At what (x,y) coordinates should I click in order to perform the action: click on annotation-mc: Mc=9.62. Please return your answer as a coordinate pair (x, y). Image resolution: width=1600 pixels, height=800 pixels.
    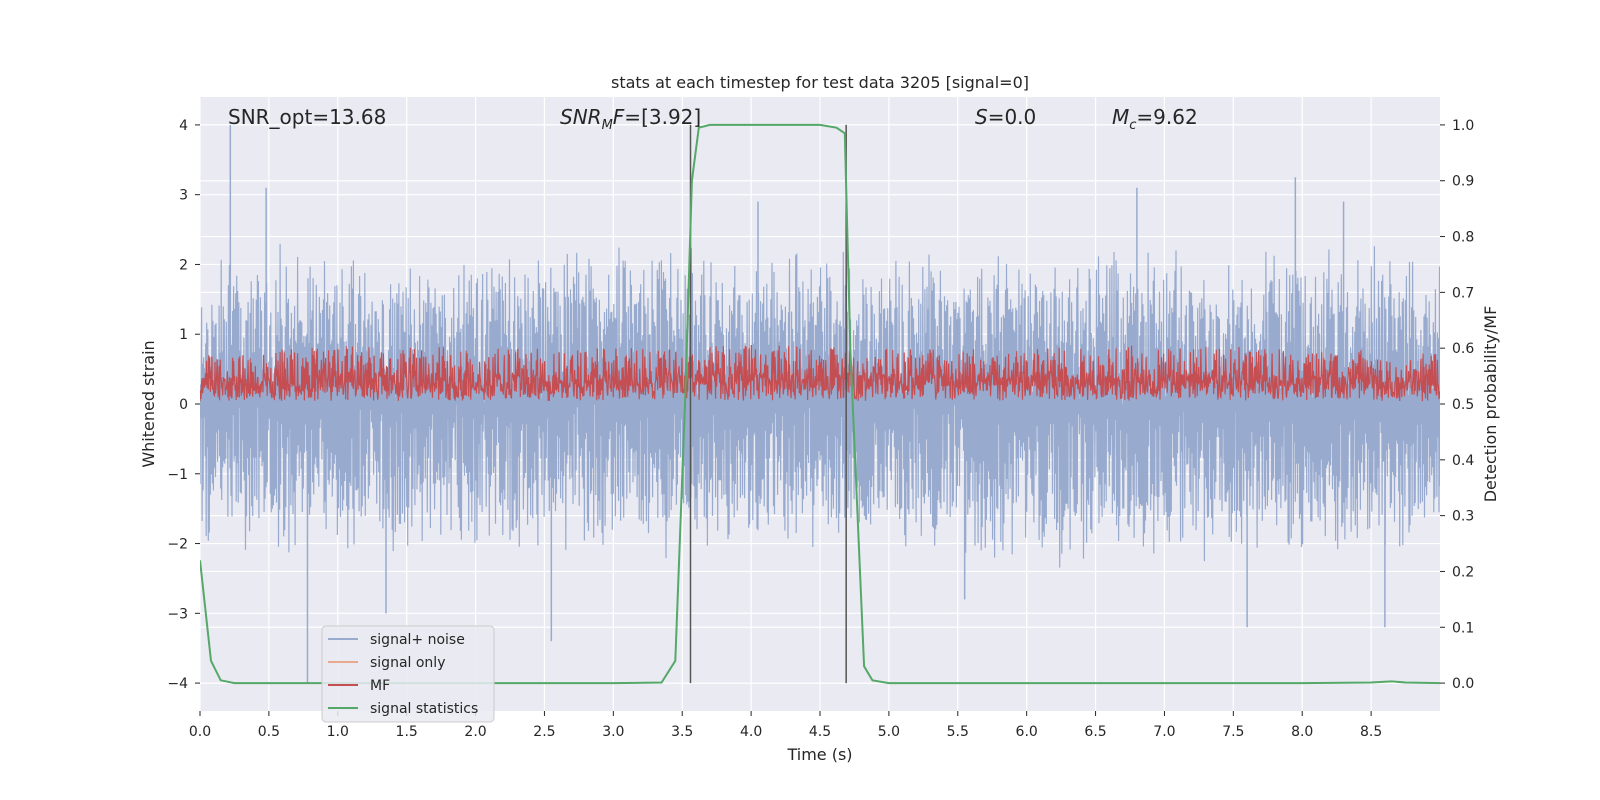
    Looking at the image, I should click on (1155, 119).